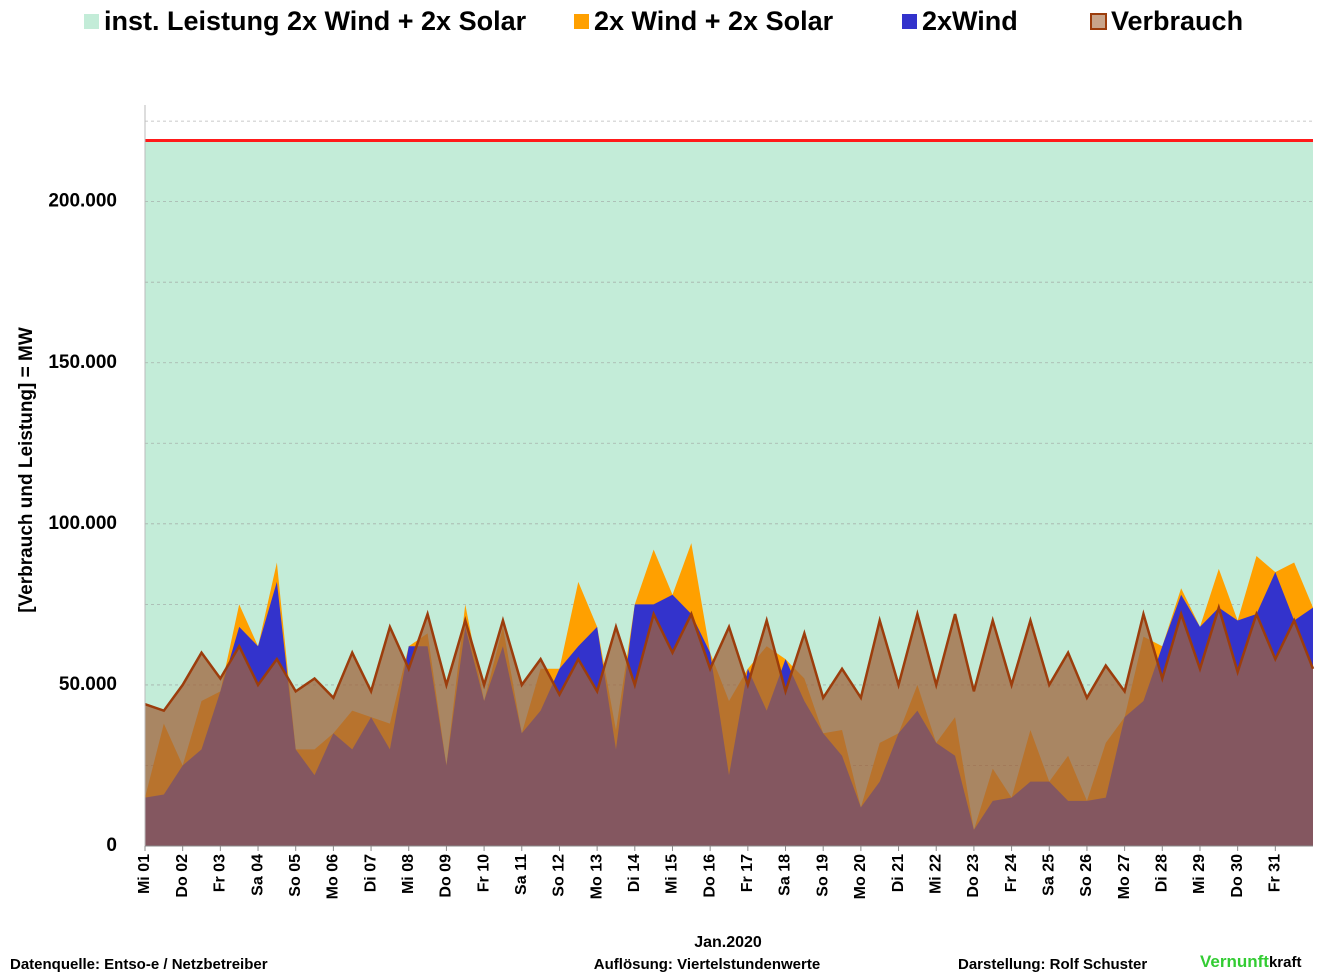 This screenshot has height=977, width=1323. Describe the element at coordinates (1124, 876) in the screenshot. I see `x-tick-label: Mo 27` at that location.